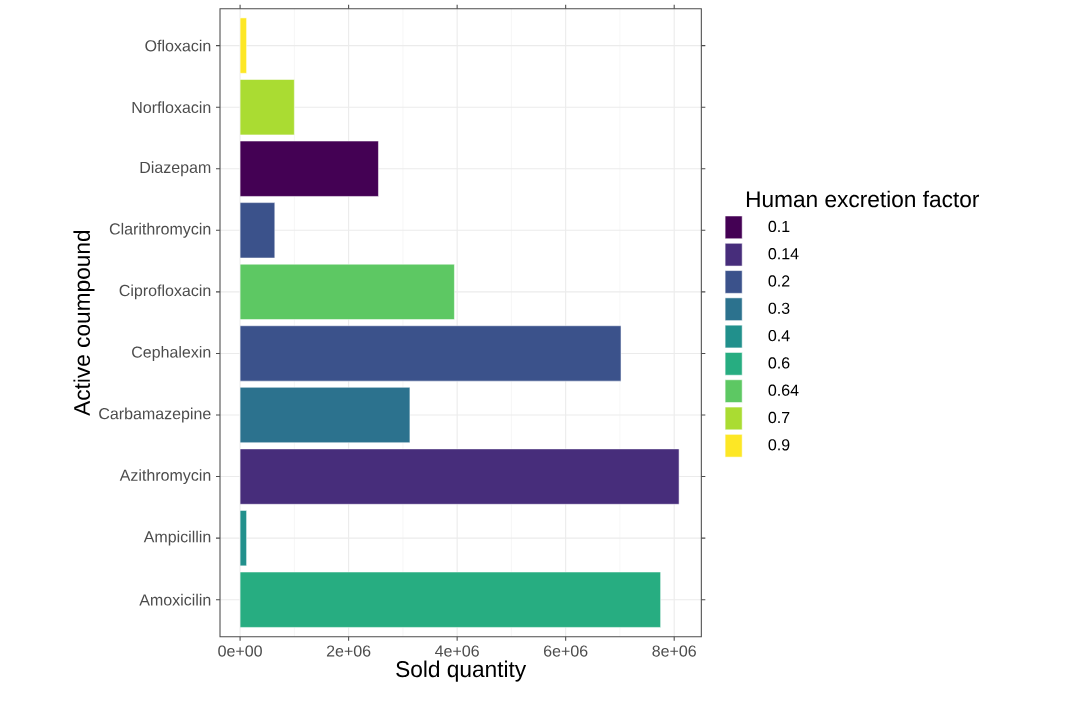 The image size is (1086, 706). What do you see at coordinates (171, 353) in the screenshot?
I see `y-tick-label: Cephalexin` at bounding box center [171, 353].